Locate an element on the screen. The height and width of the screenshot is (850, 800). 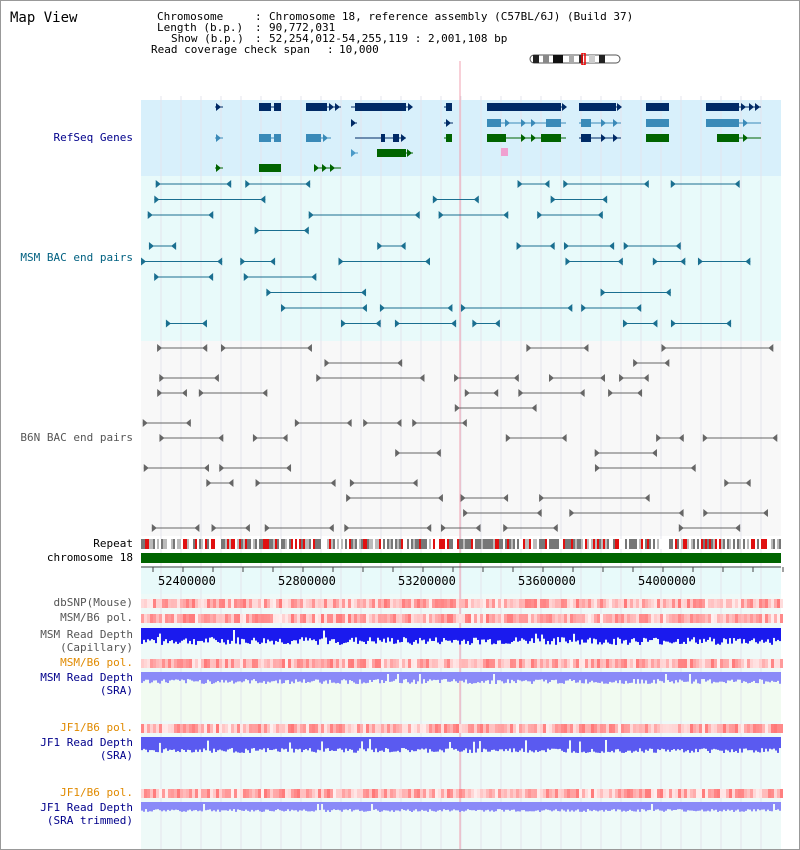
chromosome-ideogram is located at coordinates (576, 59).